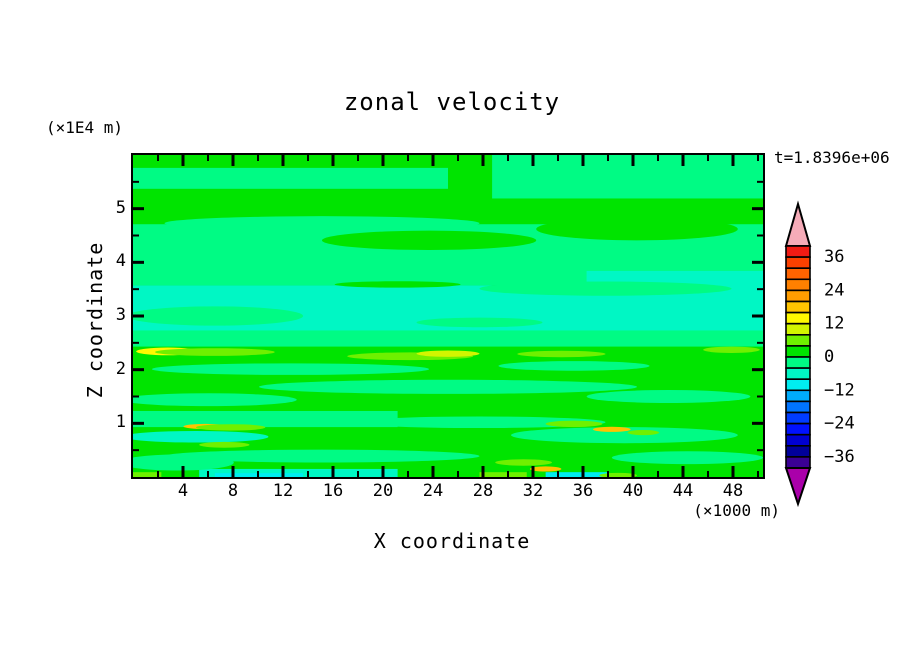 This screenshot has width=904, height=654. I want to click on z-tick-label: 4, so click(120, 261).